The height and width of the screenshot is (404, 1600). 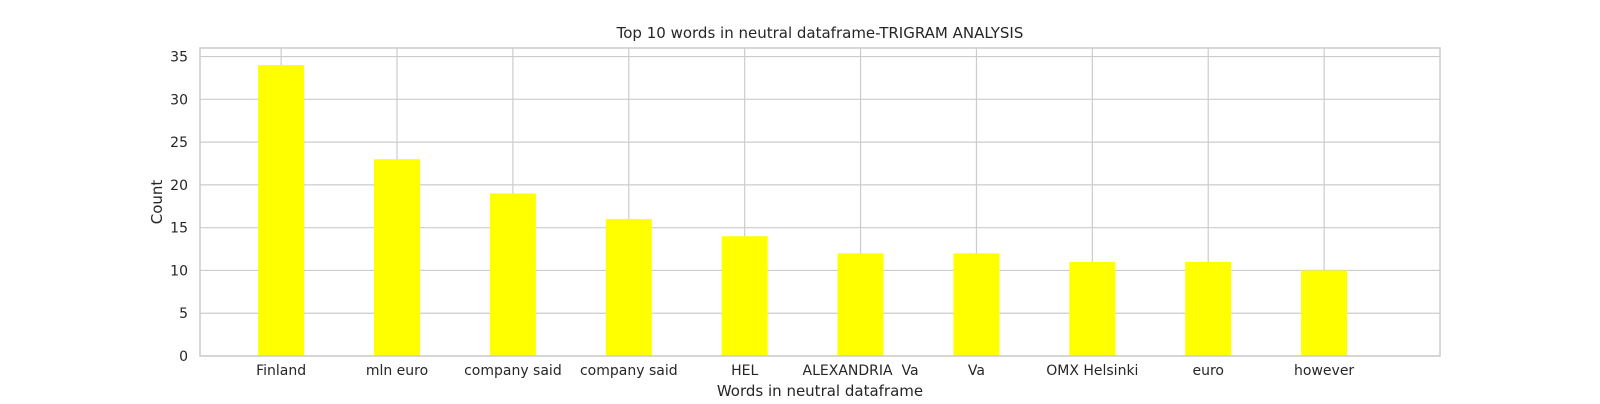 What do you see at coordinates (976, 371) in the screenshot?
I see `x-tick-label: Va` at bounding box center [976, 371].